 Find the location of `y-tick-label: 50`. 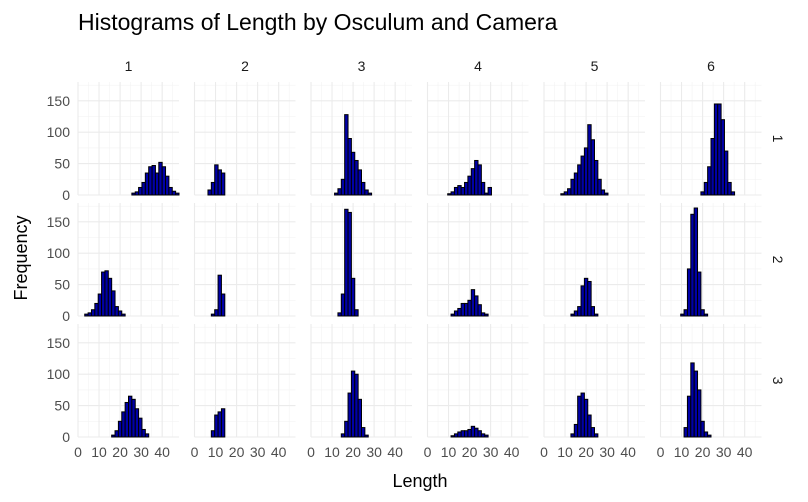

y-tick-label: 50 is located at coordinates (62, 285).